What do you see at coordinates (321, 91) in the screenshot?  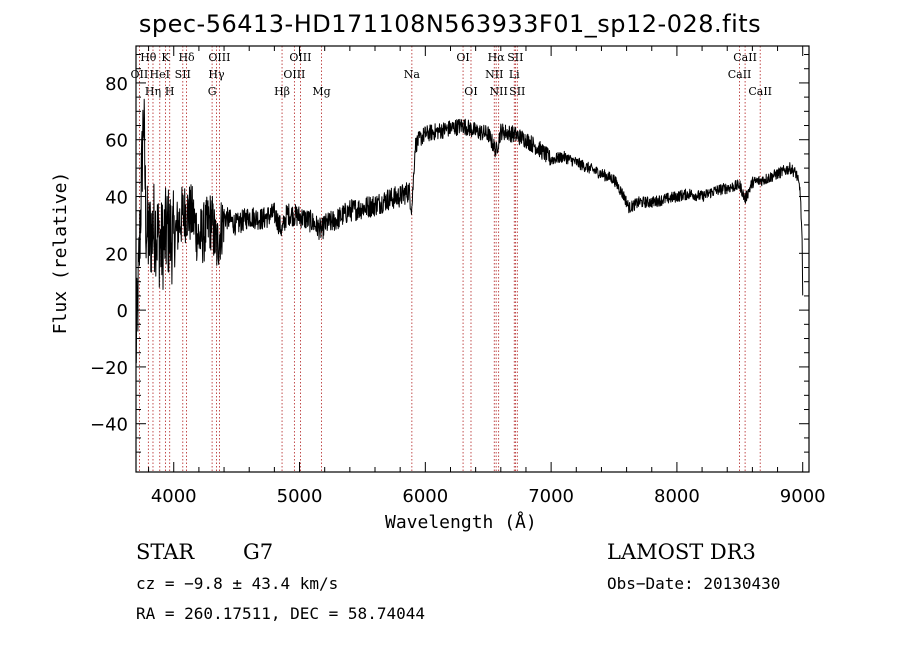 I see `marker-label-14: Mg` at bounding box center [321, 91].